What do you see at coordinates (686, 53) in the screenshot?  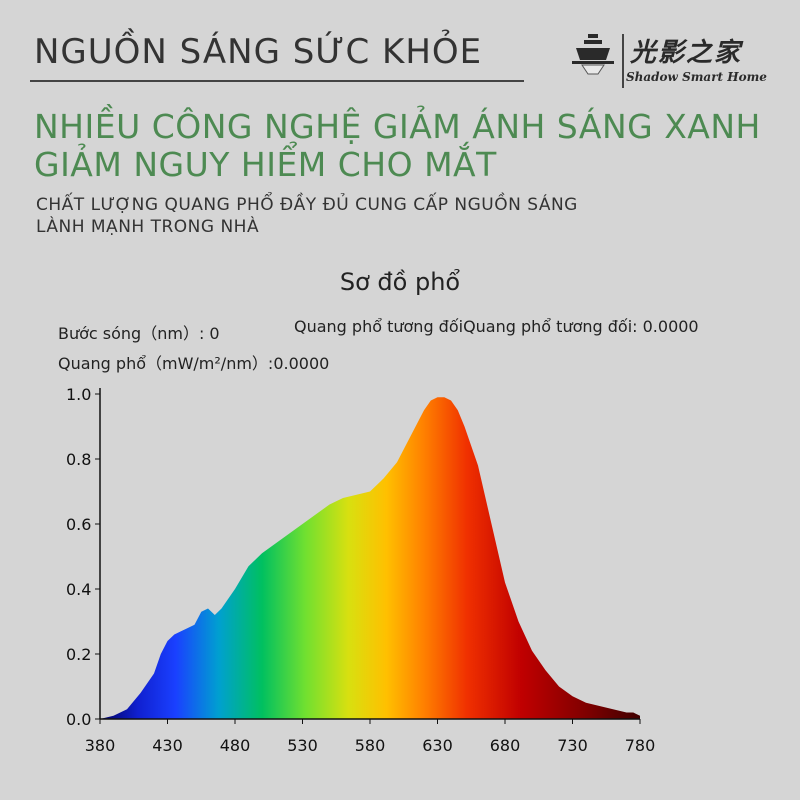 I see `logo-chinese-text: 光影之家` at bounding box center [686, 53].